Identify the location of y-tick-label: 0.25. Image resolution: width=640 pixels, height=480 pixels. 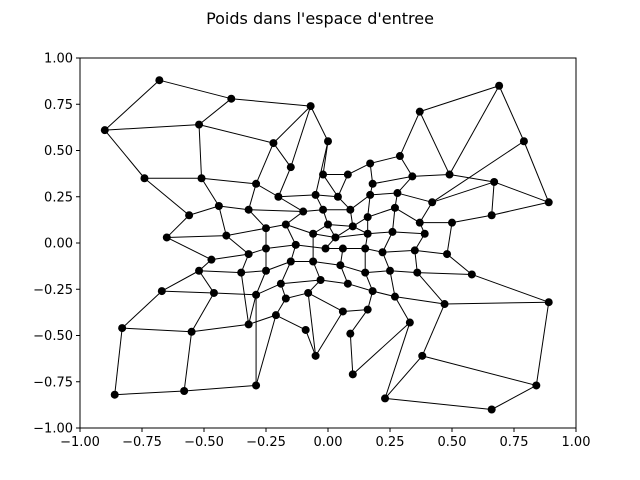
(58, 197).